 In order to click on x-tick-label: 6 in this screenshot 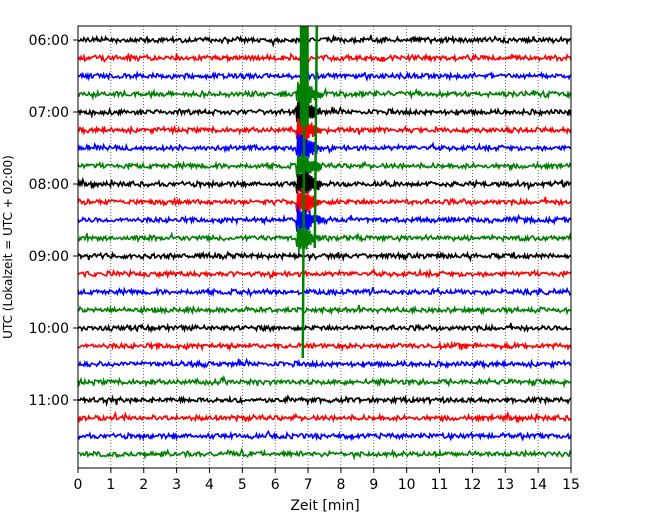, I will do `click(275, 485)`.